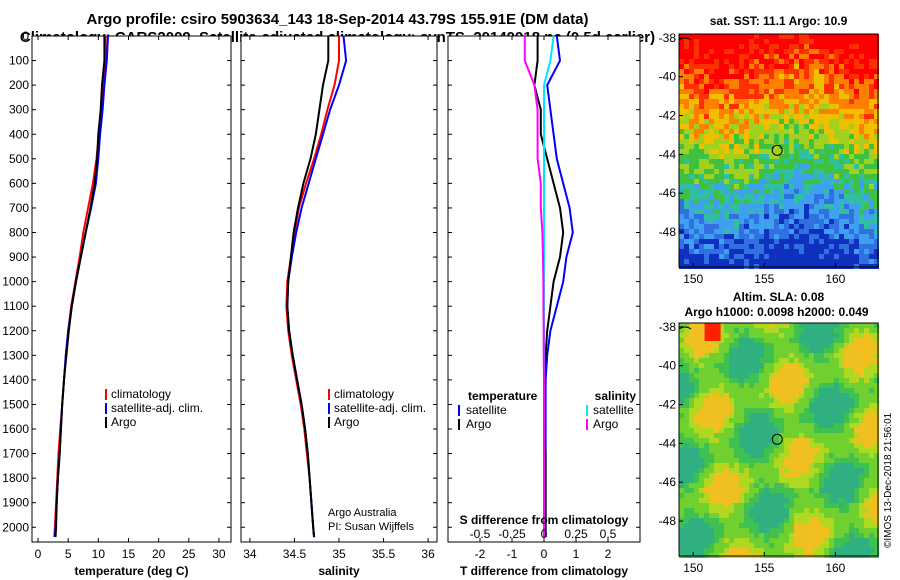  Describe the element at coordinates (616, 396) in the screenshot. I see `legend-title: salinity` at that location.